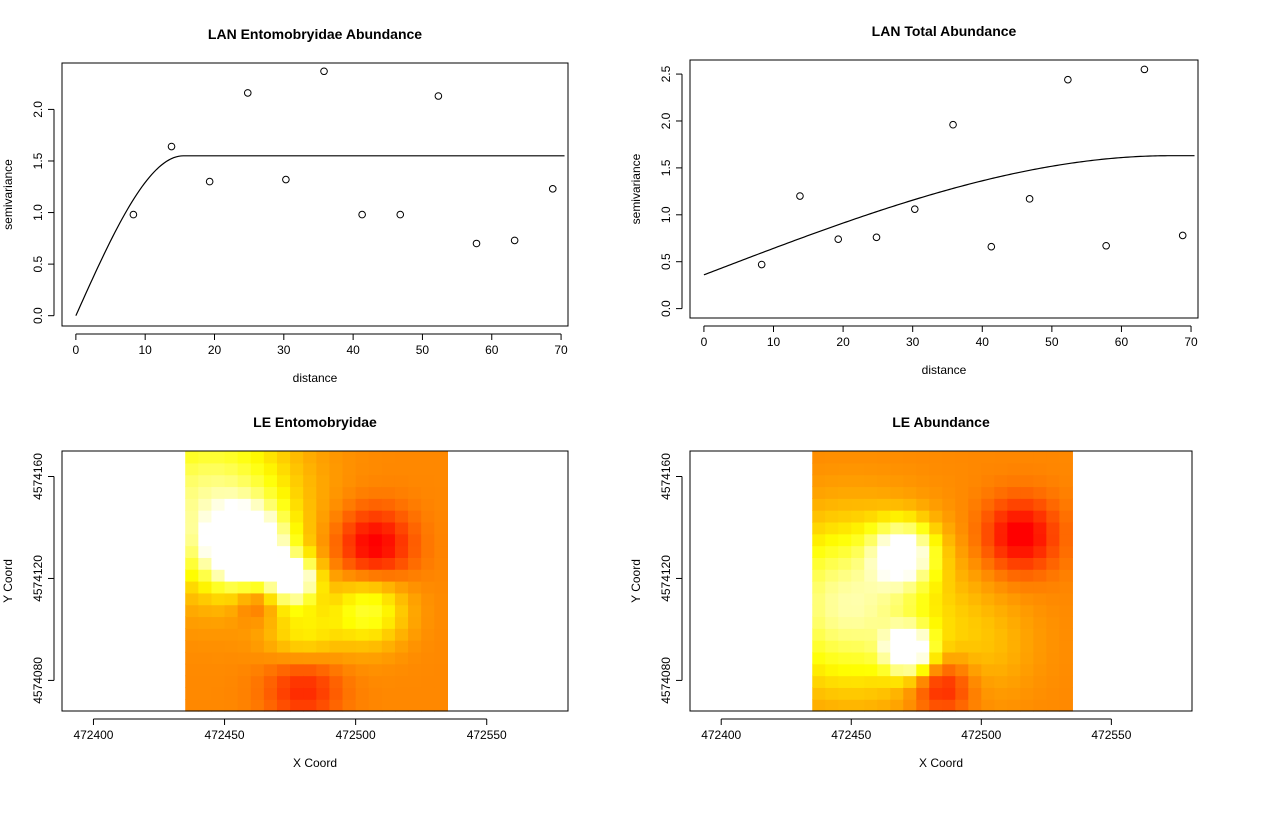  What do you see at coordinates (400, 214) in the screenshot?
I see `data-point` at bounding box center [400, 214].